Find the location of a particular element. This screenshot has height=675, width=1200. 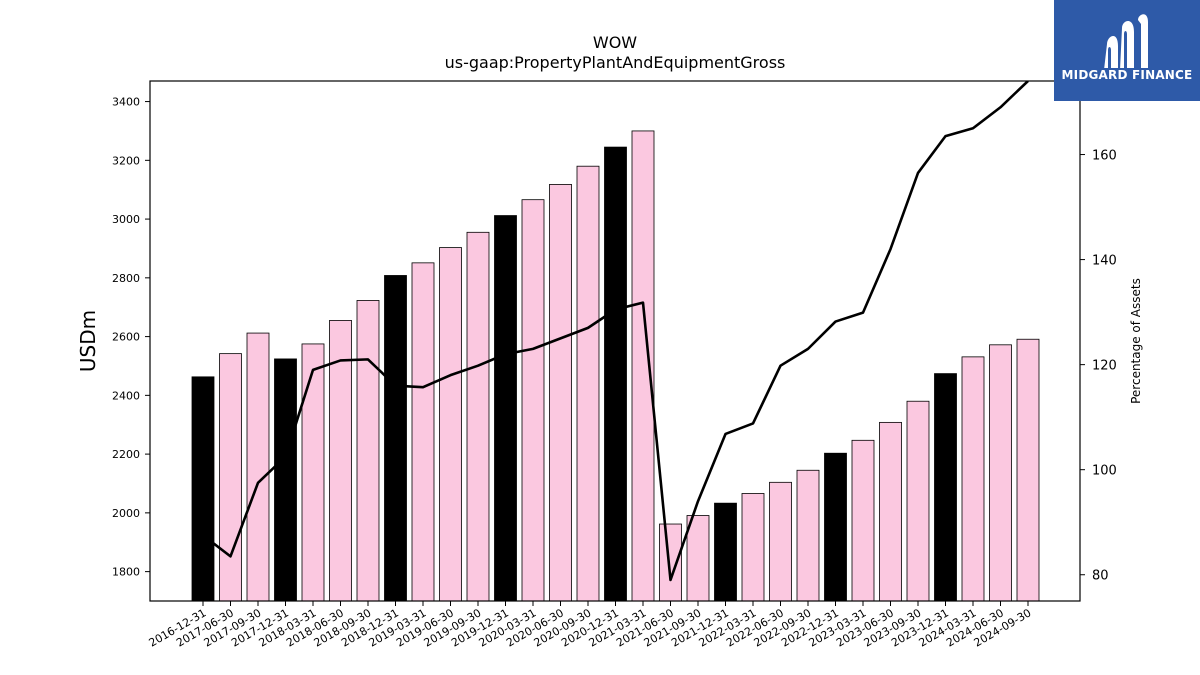

left-axis: 1800 2000 2200 2400 2600 2800 3000 3200 3400 is located at coordinates (131, 337).